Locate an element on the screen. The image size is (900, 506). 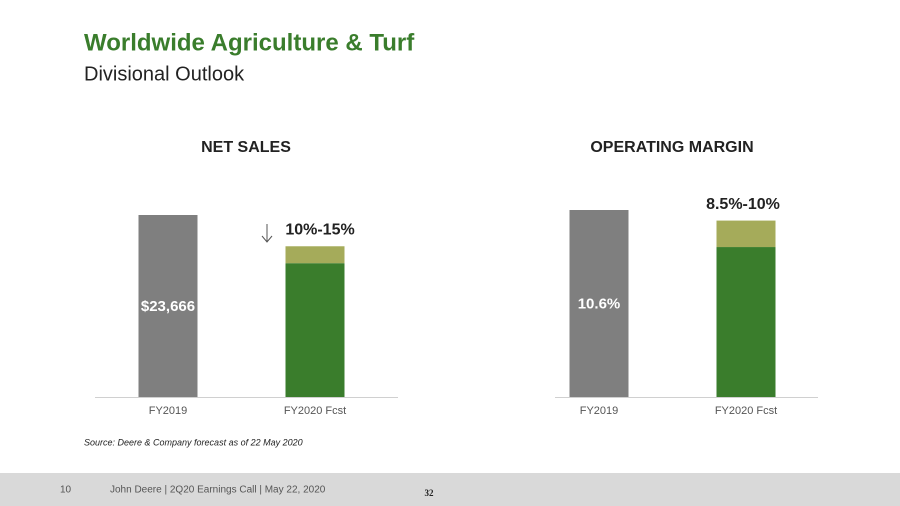
chart-title: NET SALES is located at coordinates (246, 147).